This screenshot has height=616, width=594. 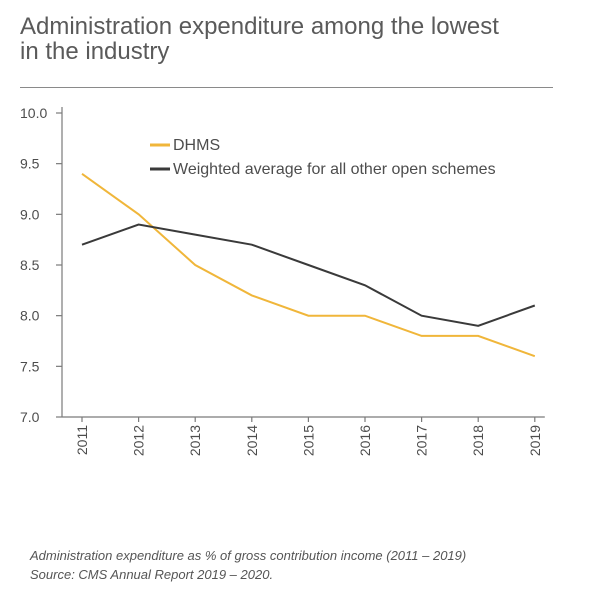 What do you see at coordinates (82, 440) in the screenshot?
I see `x-tick-label: 2011` at bounding box center [82, 440].